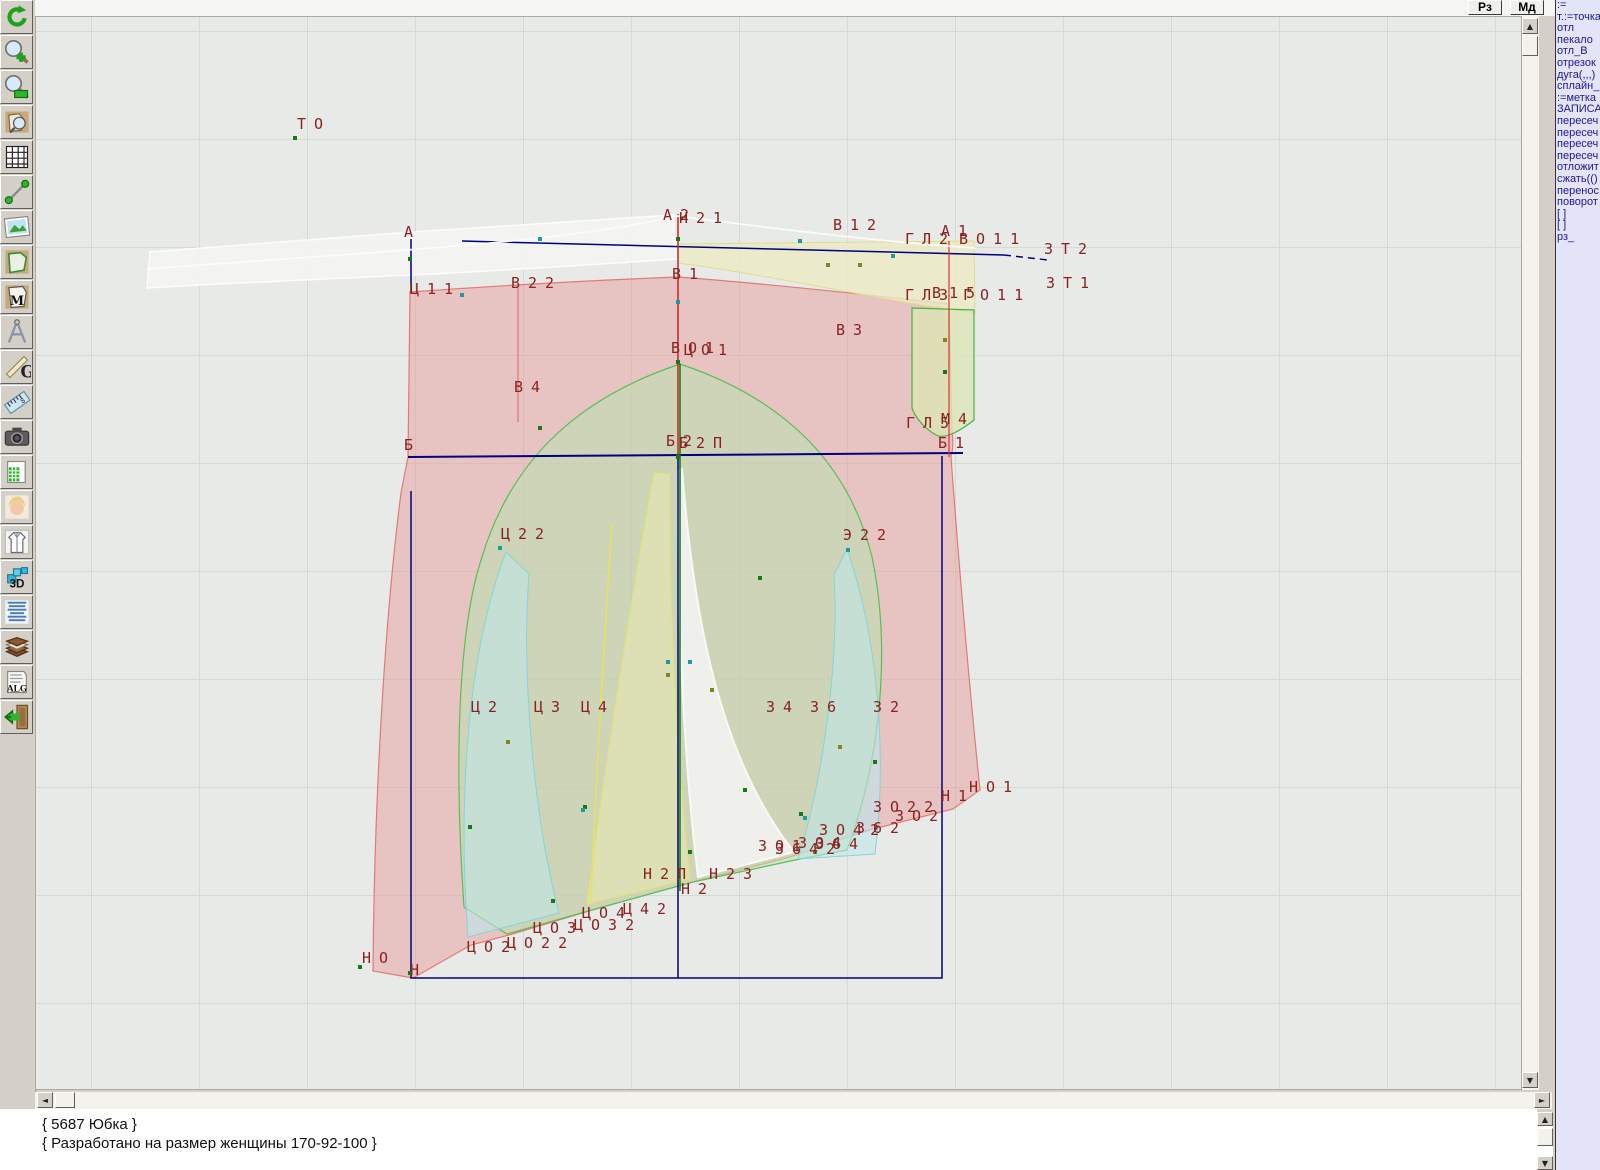 The image size is (1600, 1170). Describe the element at coordinates (1566, 29) in the screenshot. I see `command-item: отл` at that location.